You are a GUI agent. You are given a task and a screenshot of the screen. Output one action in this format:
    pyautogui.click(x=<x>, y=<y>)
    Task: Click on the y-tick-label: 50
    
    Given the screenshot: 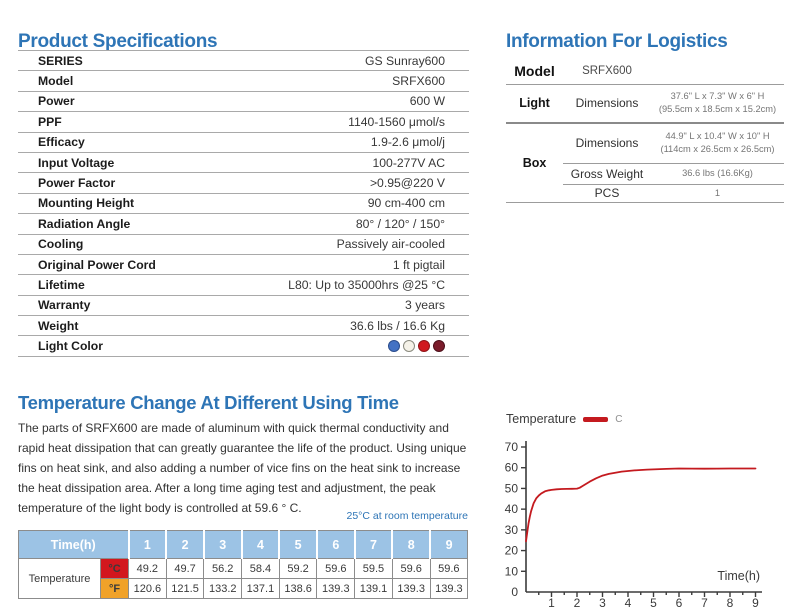 What is the action you would take?
    pyautogui.click(x=512, y=488)
    